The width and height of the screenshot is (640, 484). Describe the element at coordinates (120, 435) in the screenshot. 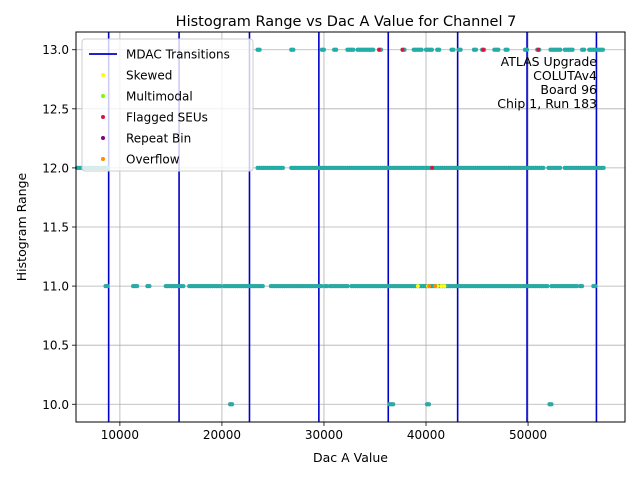

I see `x-tick-label: 10000` at that location.